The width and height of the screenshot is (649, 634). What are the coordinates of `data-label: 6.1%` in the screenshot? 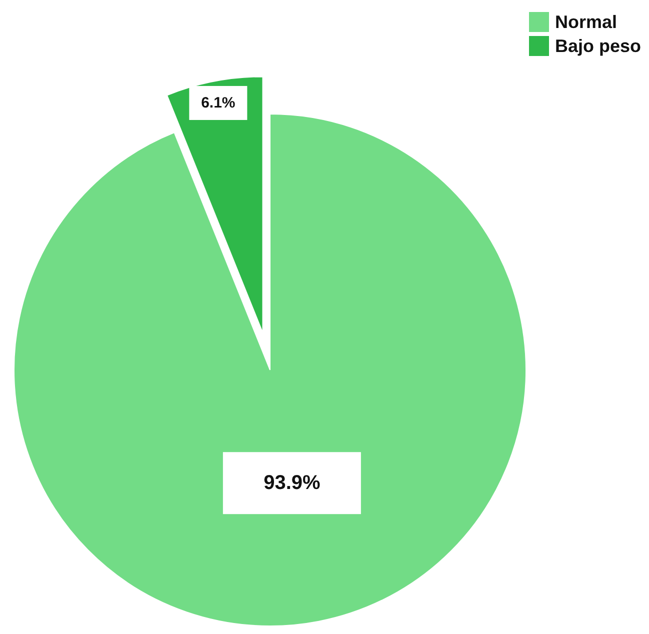 It's located at (218, 103).